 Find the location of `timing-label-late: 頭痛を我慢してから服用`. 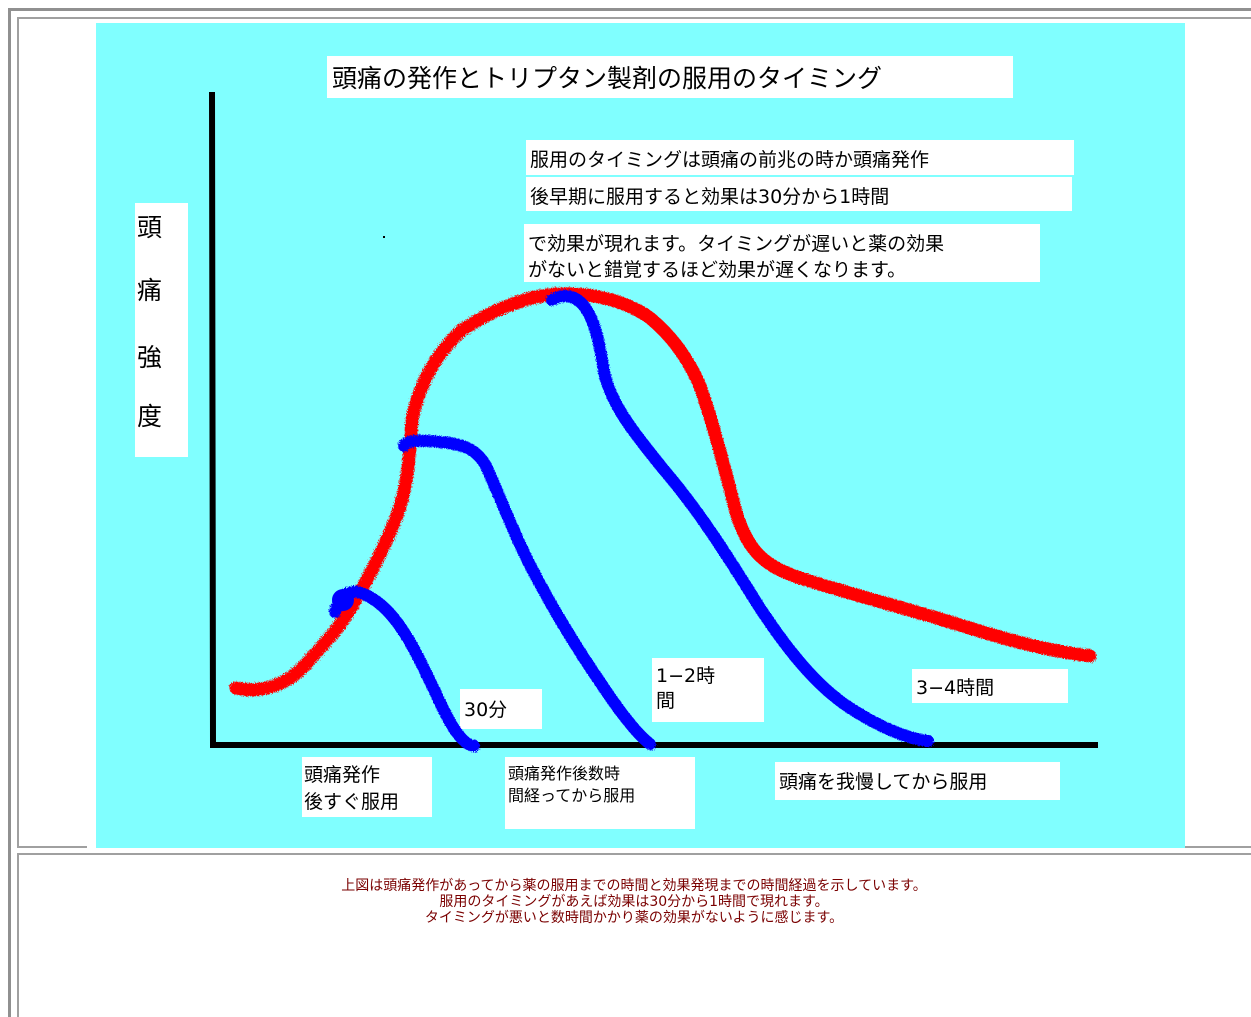

timing-label-late: 頭痛を我慢してから服用 is located at coordinates (883, 782).